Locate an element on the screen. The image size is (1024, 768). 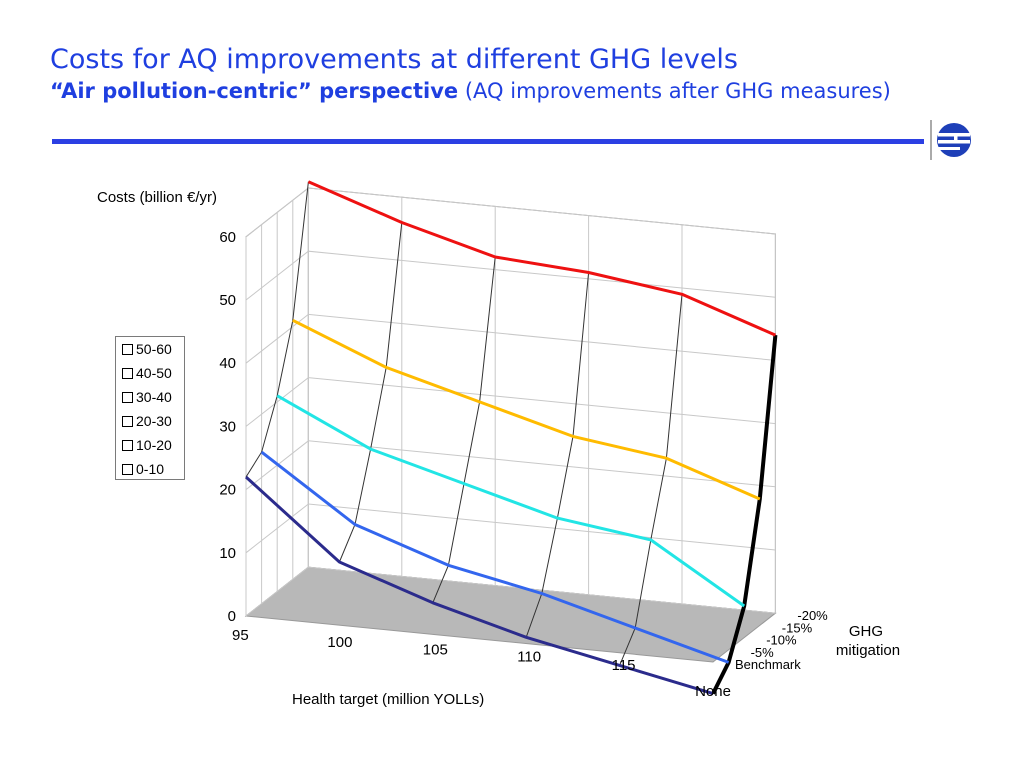
z-tick-label: 20 is located at coordinates (227, 490).